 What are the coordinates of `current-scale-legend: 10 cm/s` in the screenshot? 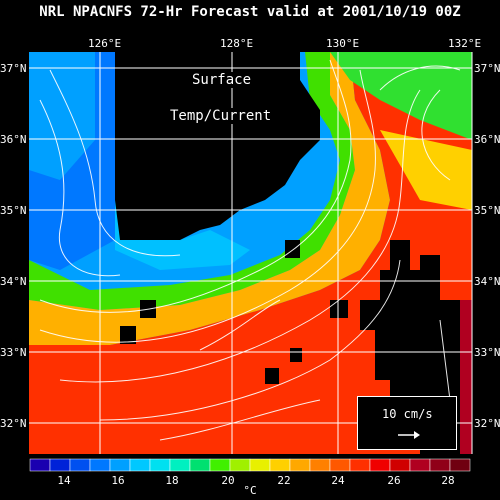 It's located at (407, 423).